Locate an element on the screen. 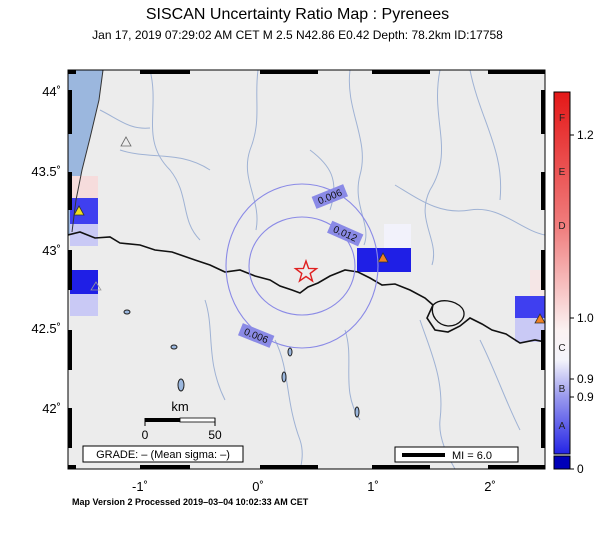  epicenter-star-icon is located at coordinates (306, 270).